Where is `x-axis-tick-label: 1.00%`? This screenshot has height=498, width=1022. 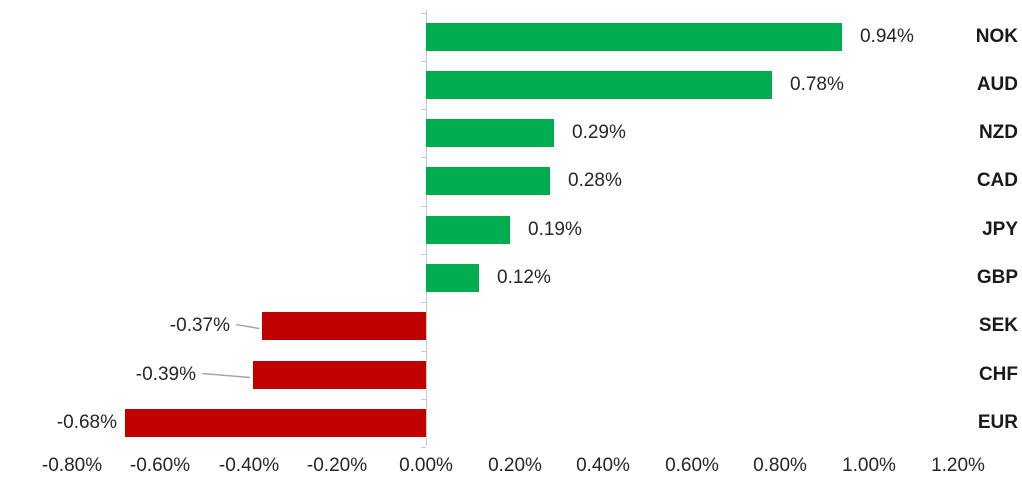
x-axis-tick-label: 1.00% is located at coordinates (869, 465).